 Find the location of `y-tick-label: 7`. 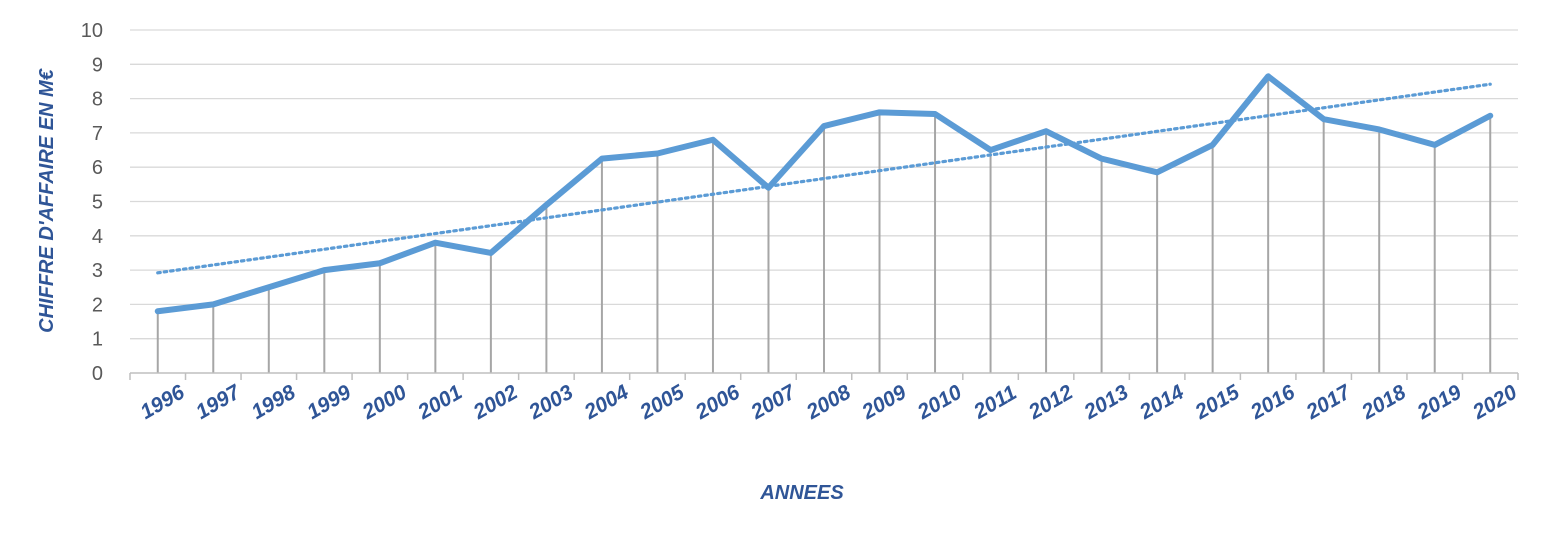

y-tick-label: 7 is located at coordinates (97, 134).